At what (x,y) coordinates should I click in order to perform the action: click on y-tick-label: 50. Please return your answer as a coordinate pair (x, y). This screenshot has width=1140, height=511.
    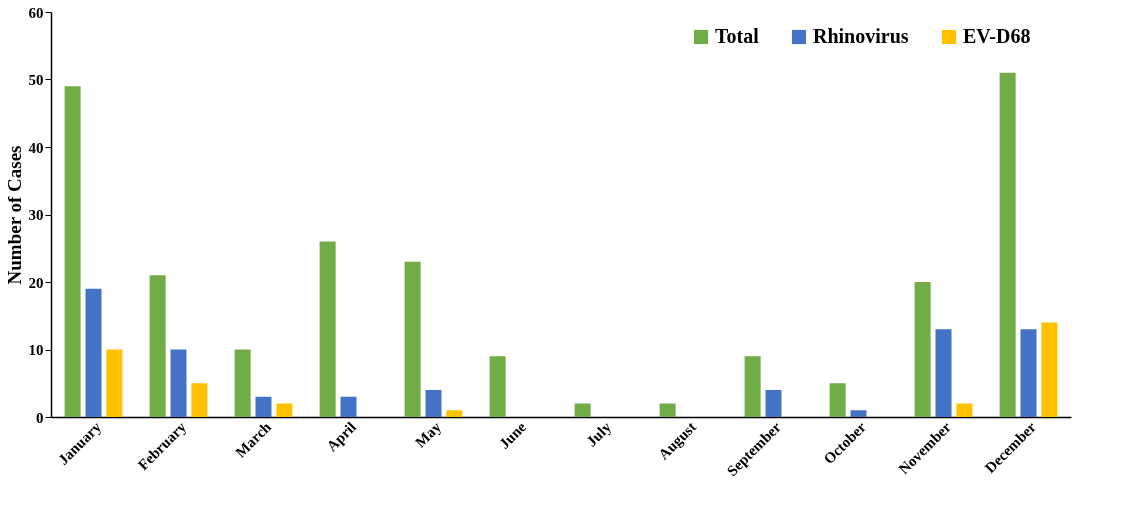
    Looking at the image, I should click on (36, 80).